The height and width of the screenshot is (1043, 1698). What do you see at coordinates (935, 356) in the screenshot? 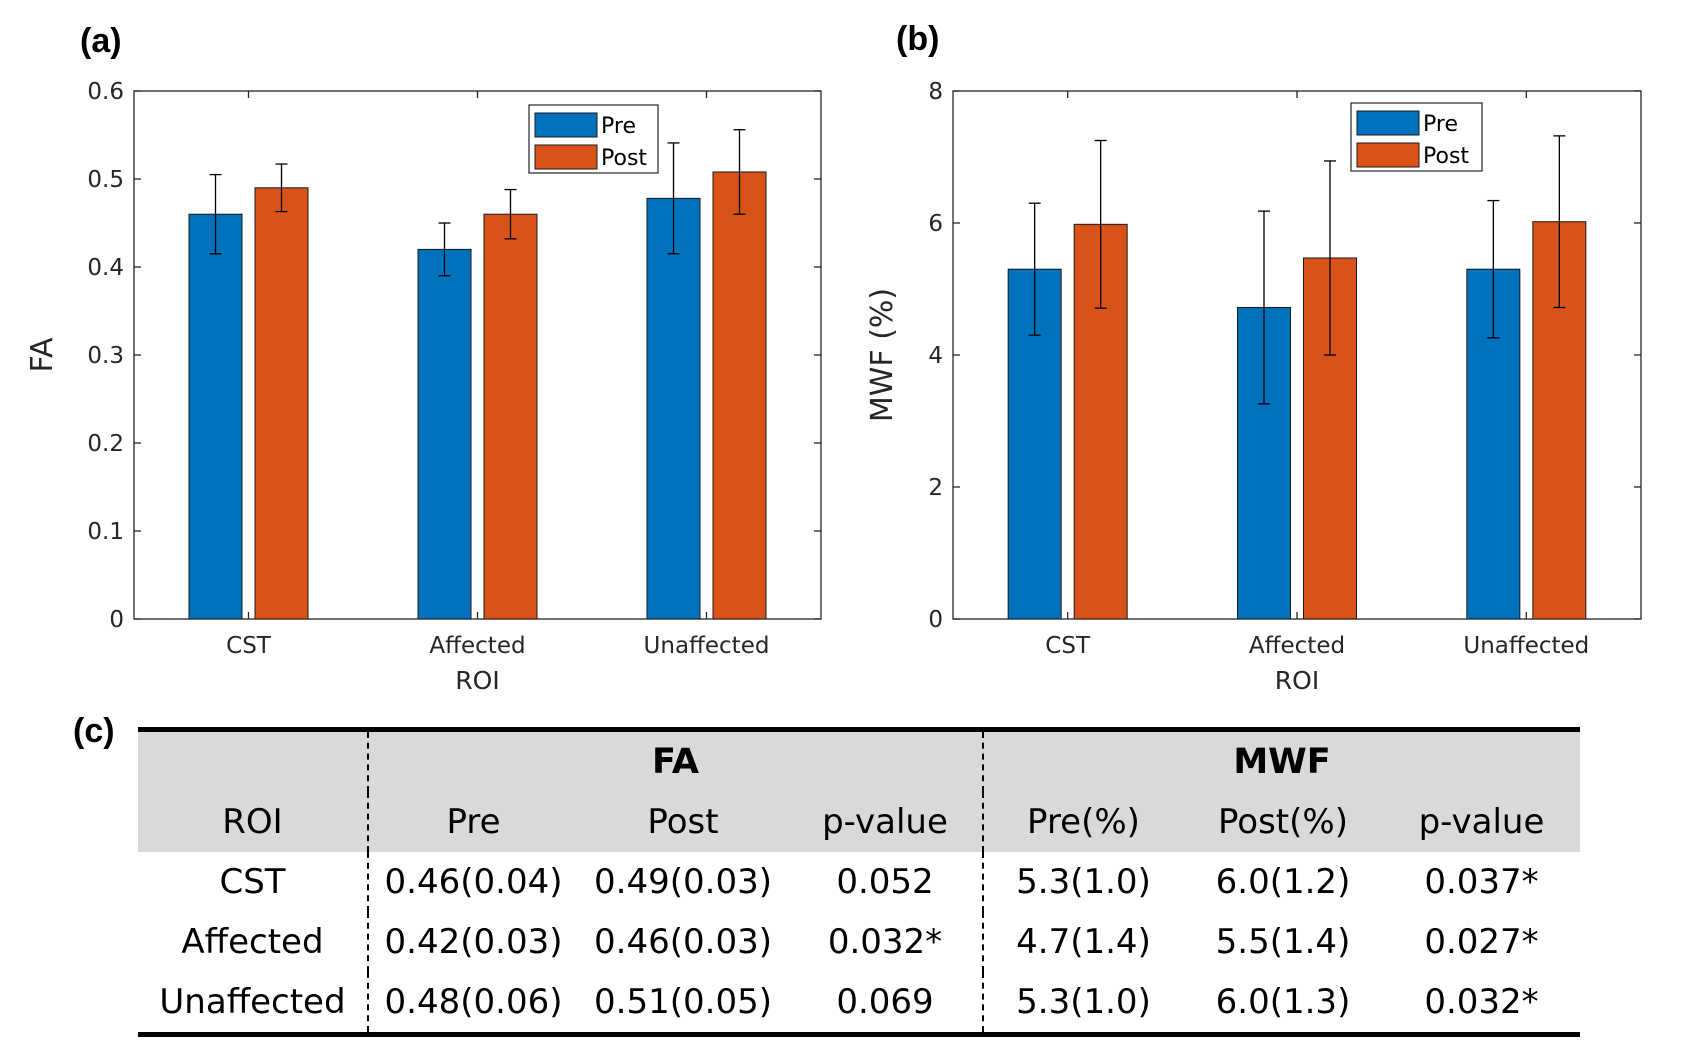
I see `y-tick-label: 4` at bounding box center [935, 356].